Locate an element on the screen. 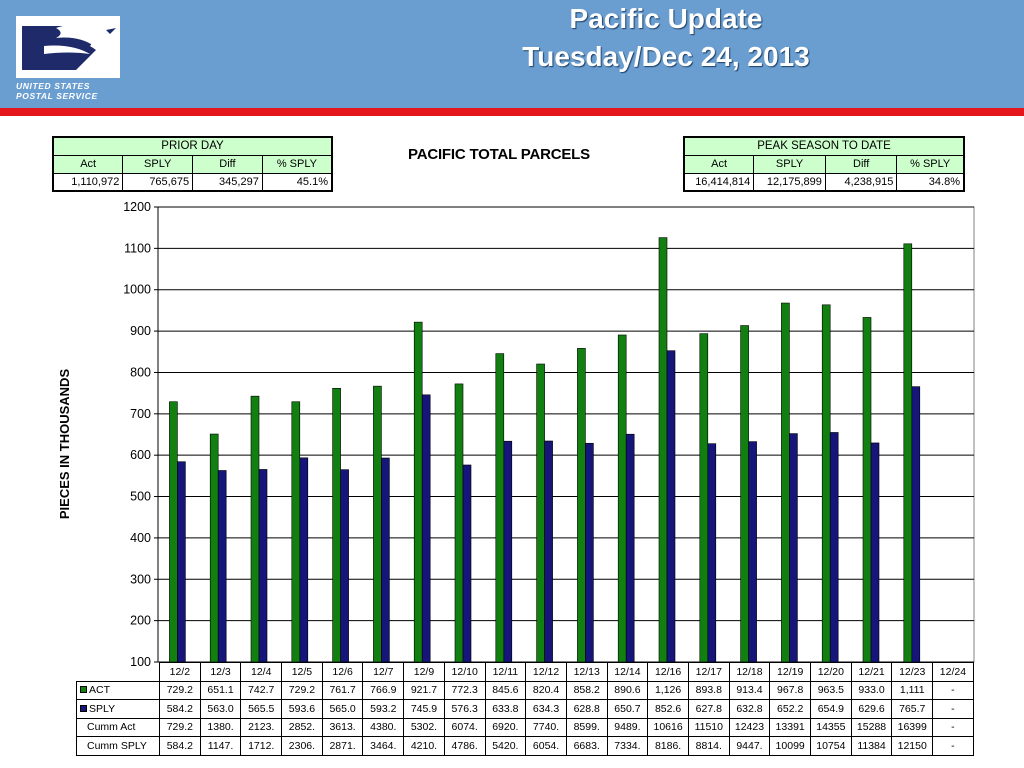 This screenshot has width=1024, height=768. data-label-cumm-act: 11510 is located at coordinates (708, 727).